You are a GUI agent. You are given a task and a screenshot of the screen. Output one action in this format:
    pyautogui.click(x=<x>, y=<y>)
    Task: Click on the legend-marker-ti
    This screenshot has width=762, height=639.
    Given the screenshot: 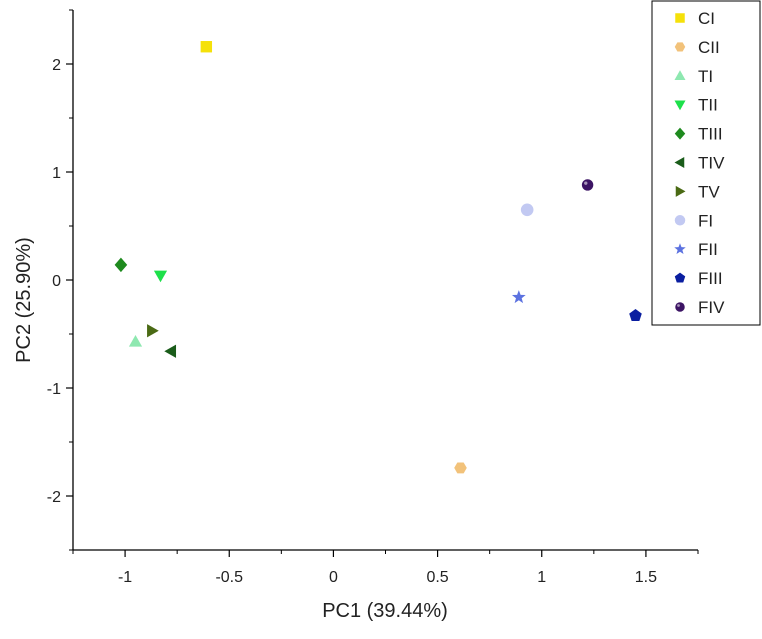 What is the action you would take?
    pyautogui.click(x=680, y=75)
    